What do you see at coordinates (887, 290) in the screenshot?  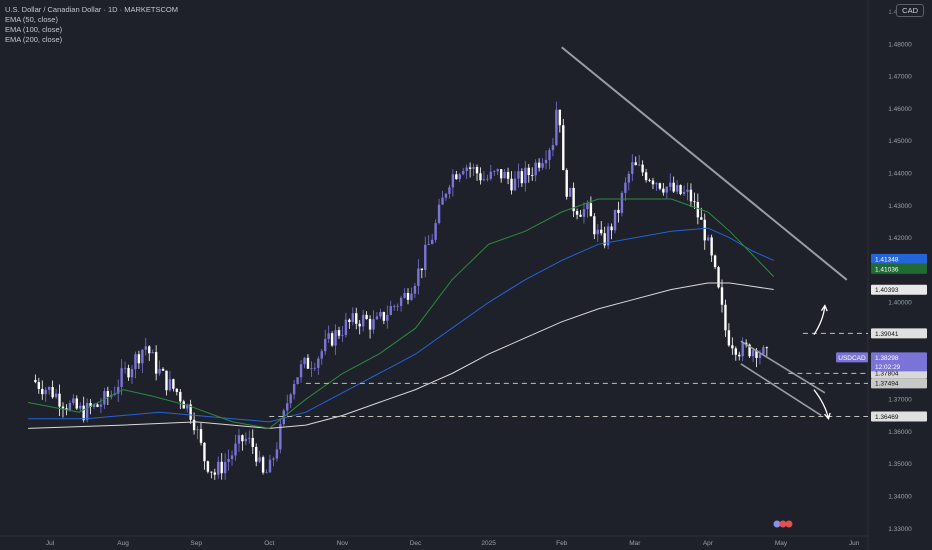 I see `price-tag-label: 1.40393` at bounding box center [887, 290].